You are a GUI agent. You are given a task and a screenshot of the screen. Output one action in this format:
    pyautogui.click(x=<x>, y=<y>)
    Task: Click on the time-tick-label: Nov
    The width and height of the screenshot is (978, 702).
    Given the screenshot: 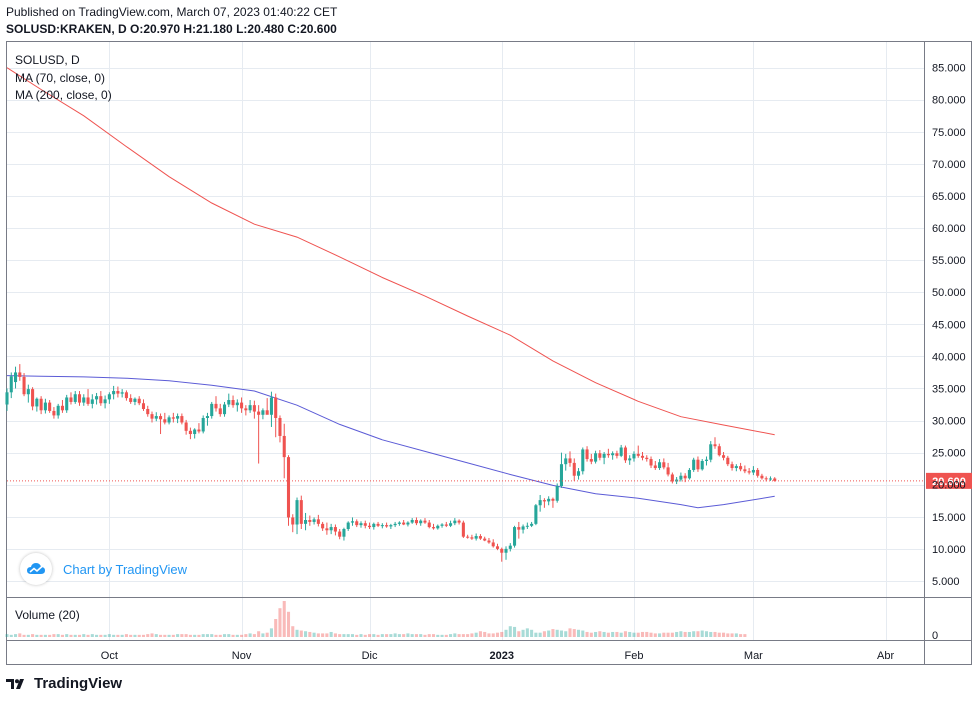 What is the action you would take?
    pyautogui.click(x=242, y=656)
    